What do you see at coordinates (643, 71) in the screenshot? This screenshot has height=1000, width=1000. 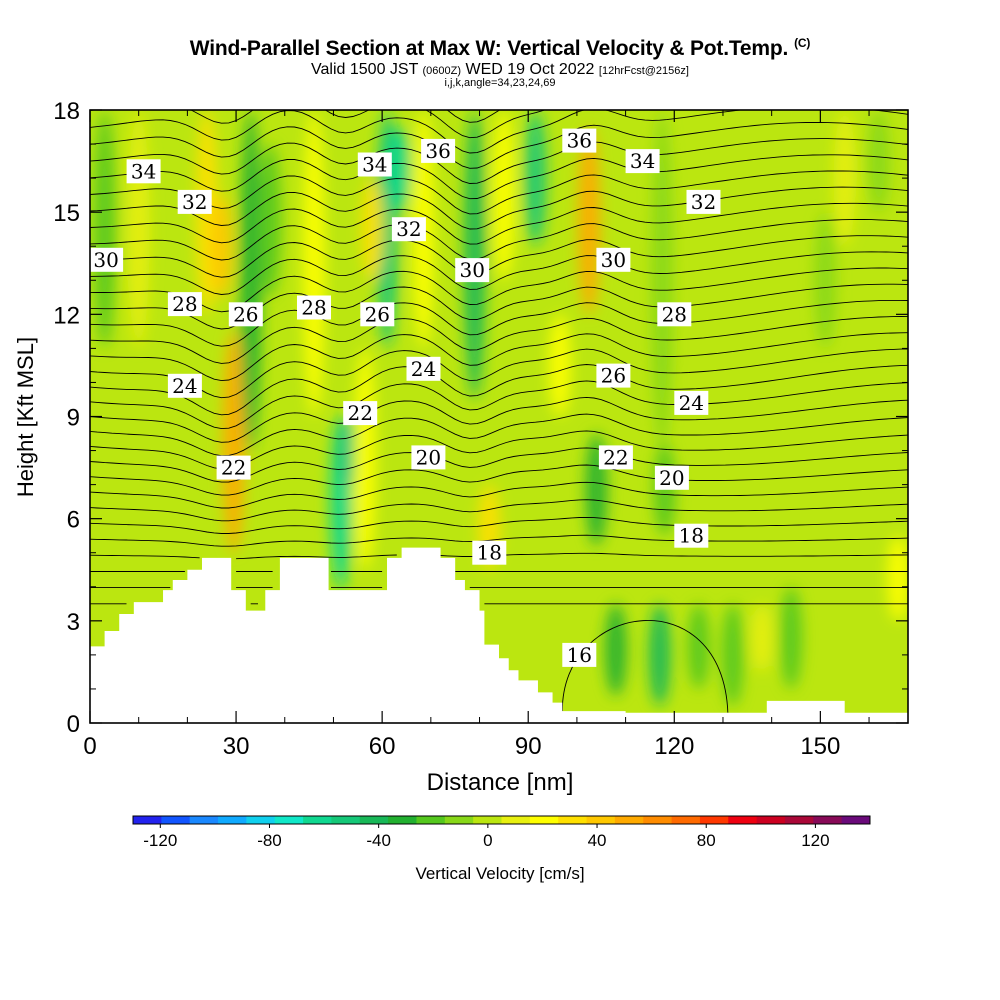 I see `forecast-info: [12hrFcst@2156z]` at bounding box center [643, 71].